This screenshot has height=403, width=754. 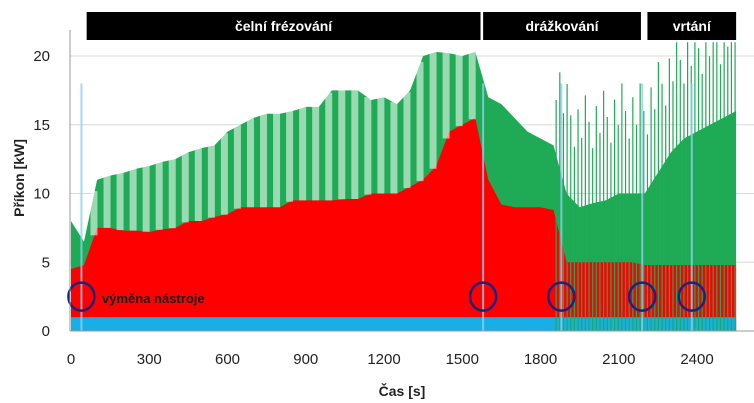 What do you see at coordinates (402, 390) in the screenshot?
I see `x-axis-title: Čas [s]` at bounding box center [402, 390].